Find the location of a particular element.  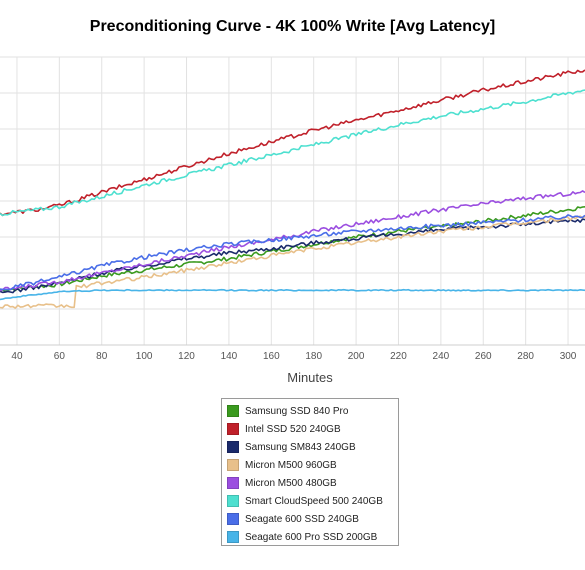

legend-item: Seagate 600 Pro SSD 200GB is located at coordinates (310, 537).